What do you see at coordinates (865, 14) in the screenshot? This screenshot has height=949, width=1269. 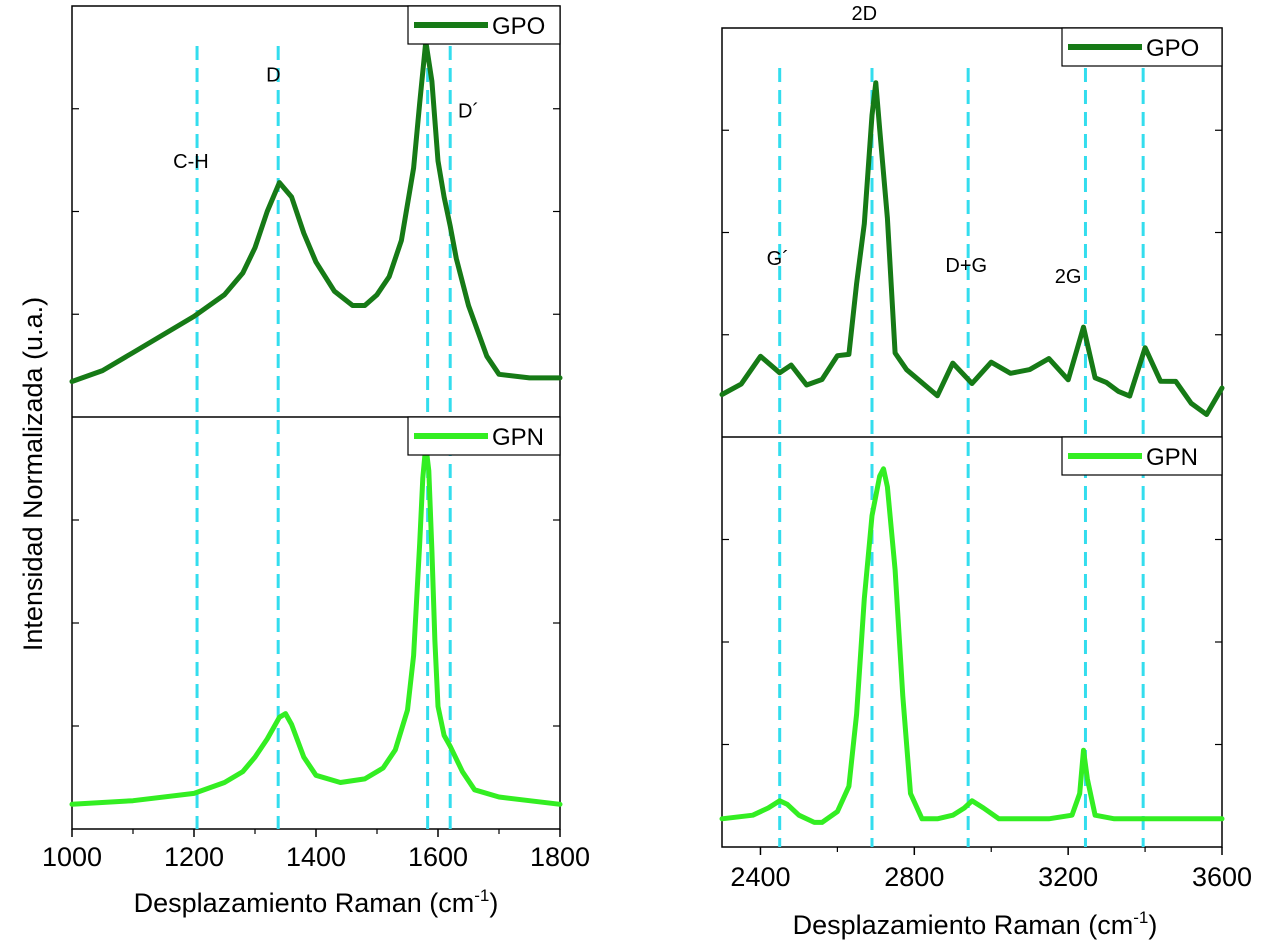 I see `peak-label: 2D` at bounding box center [865, 14].